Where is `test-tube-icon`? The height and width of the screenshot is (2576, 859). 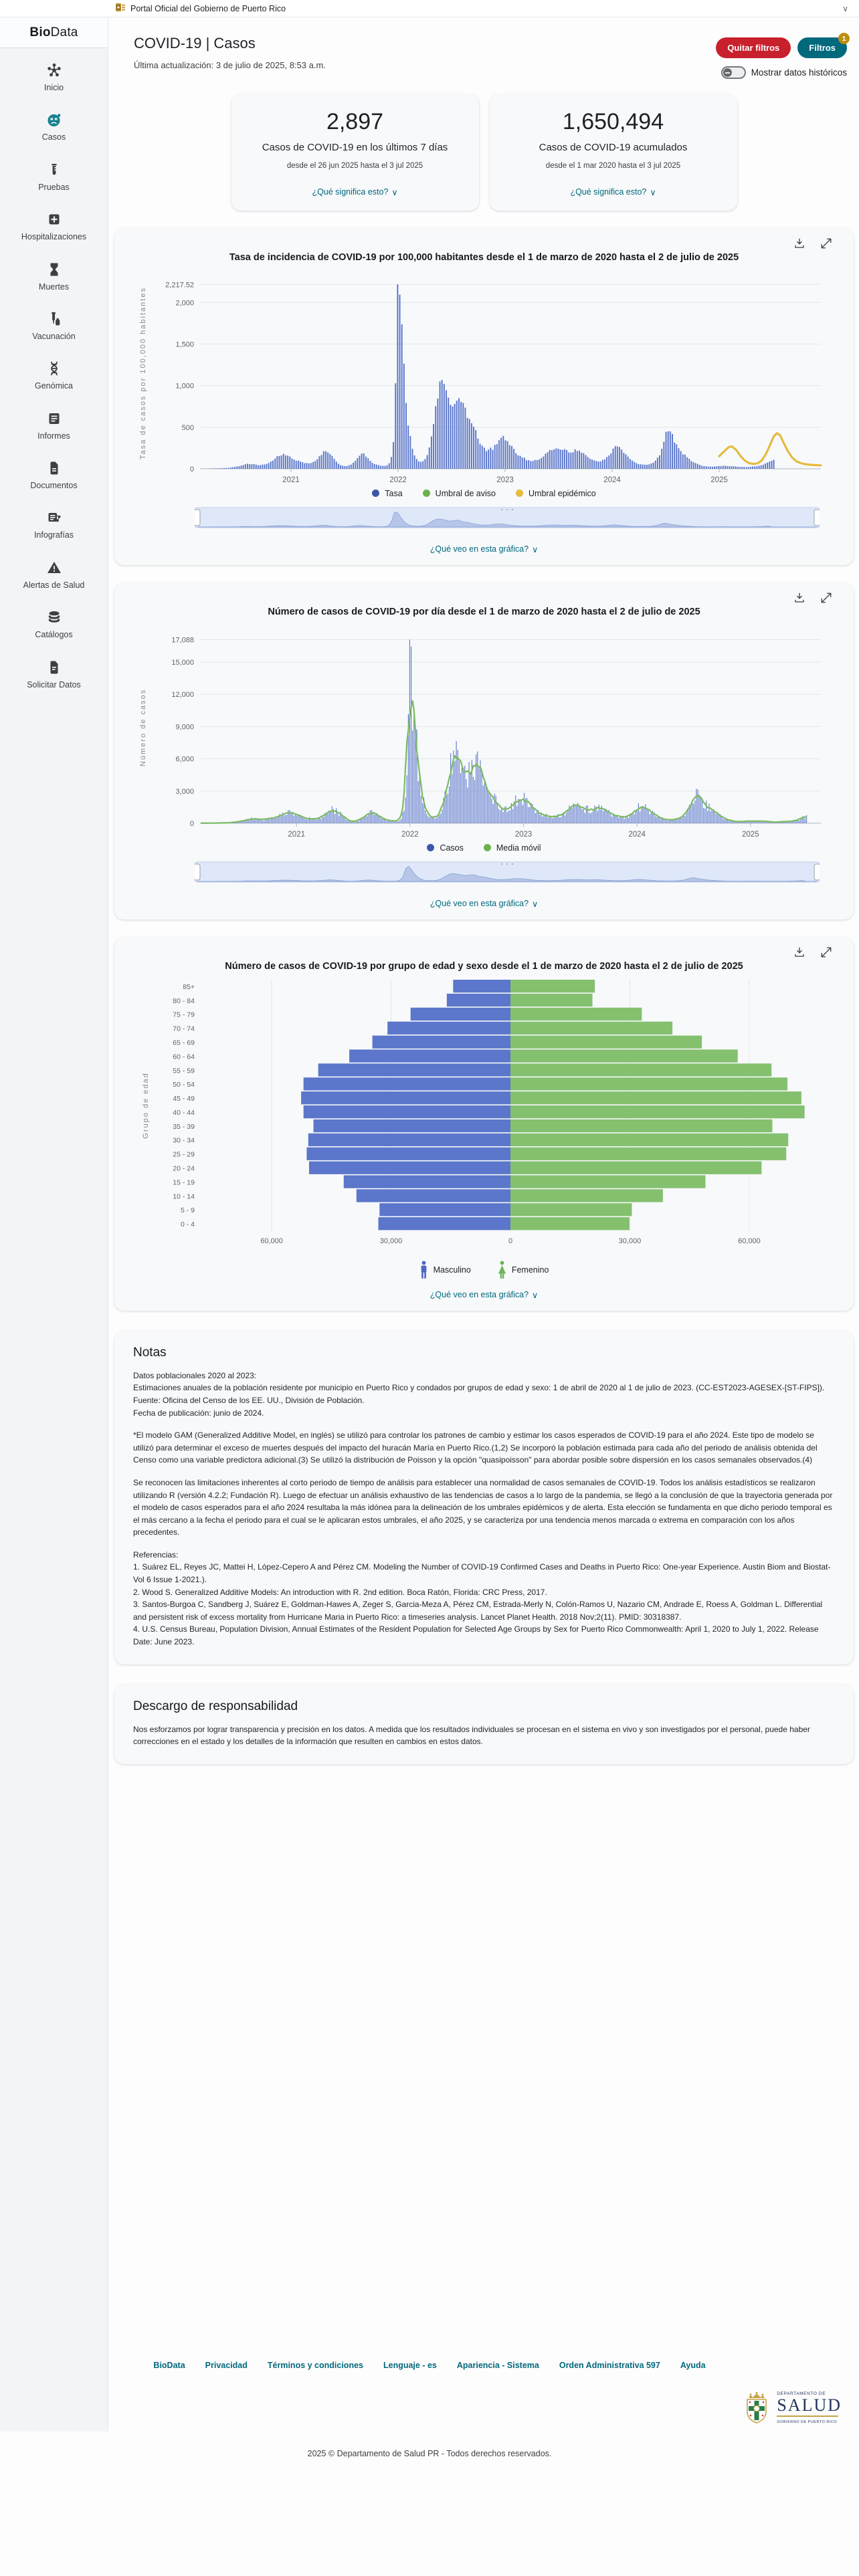
test-tube-icon is located at coordinates (54, 170).